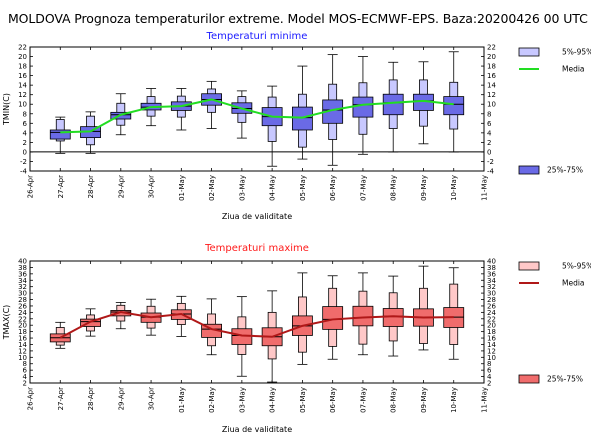 The width and height of the screenshot is (591, 447). I want to click on tmin-xtick-label: 03-May, so click(242, 188).